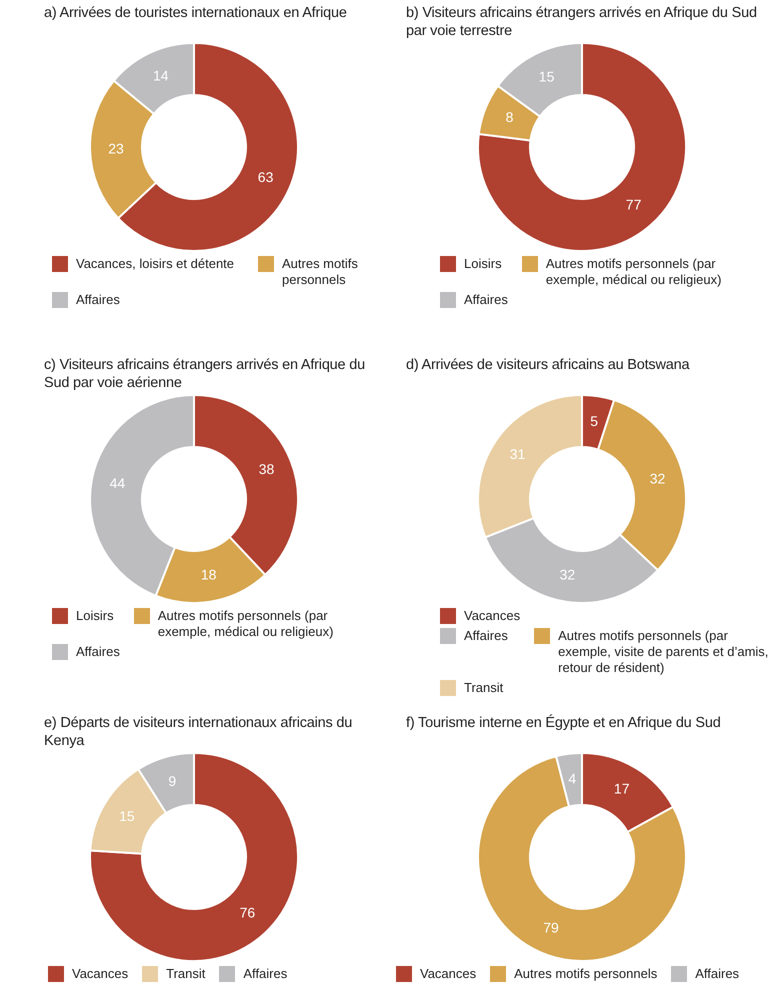  I want to click on chart-title: f) Tourisme interne en Égypte et en Afrique du Sud, so click(564, 723).